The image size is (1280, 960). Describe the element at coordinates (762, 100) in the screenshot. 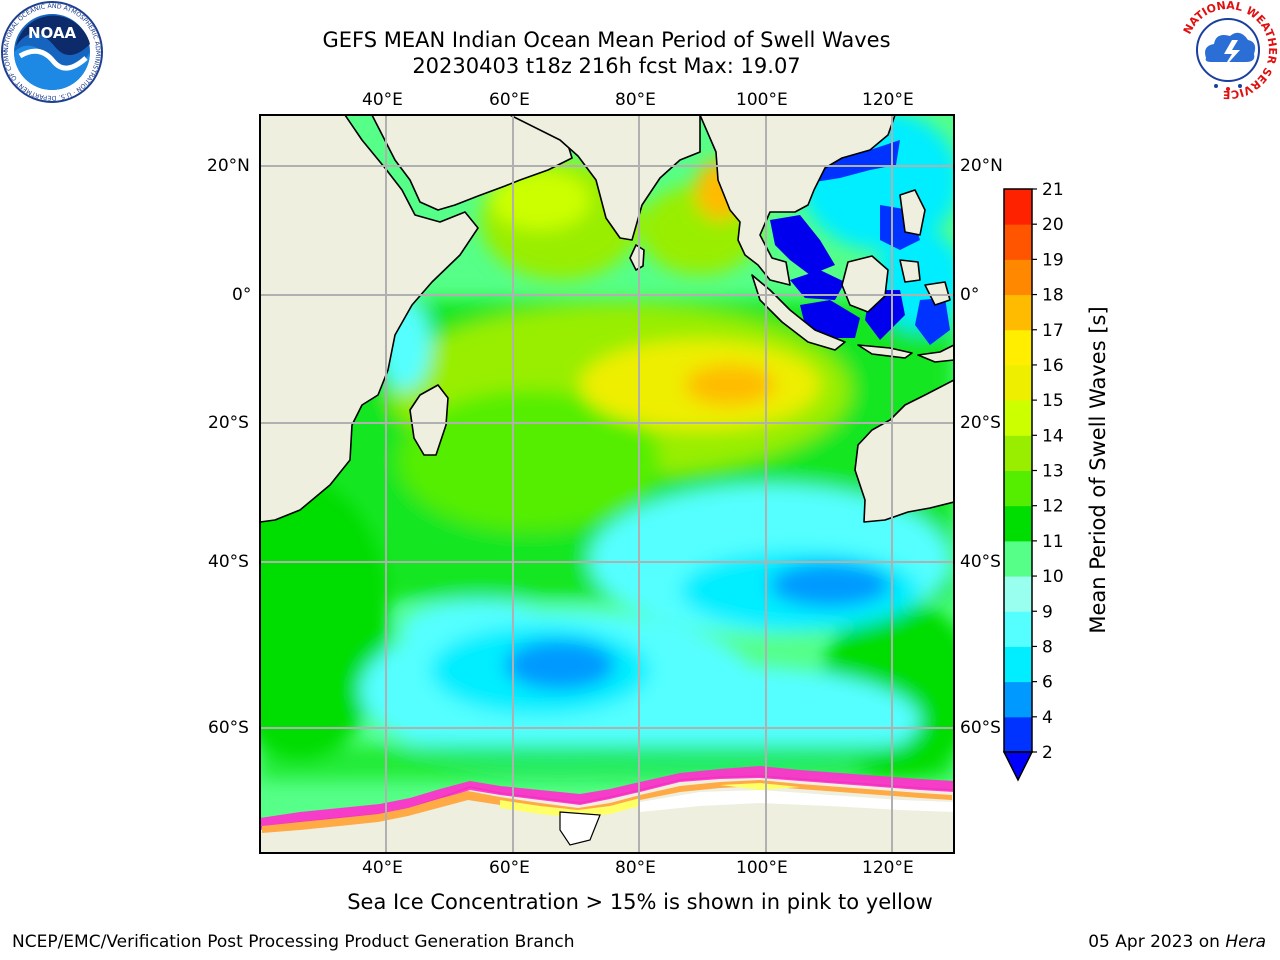

I see `lon-label-top: 100°E` at that location.